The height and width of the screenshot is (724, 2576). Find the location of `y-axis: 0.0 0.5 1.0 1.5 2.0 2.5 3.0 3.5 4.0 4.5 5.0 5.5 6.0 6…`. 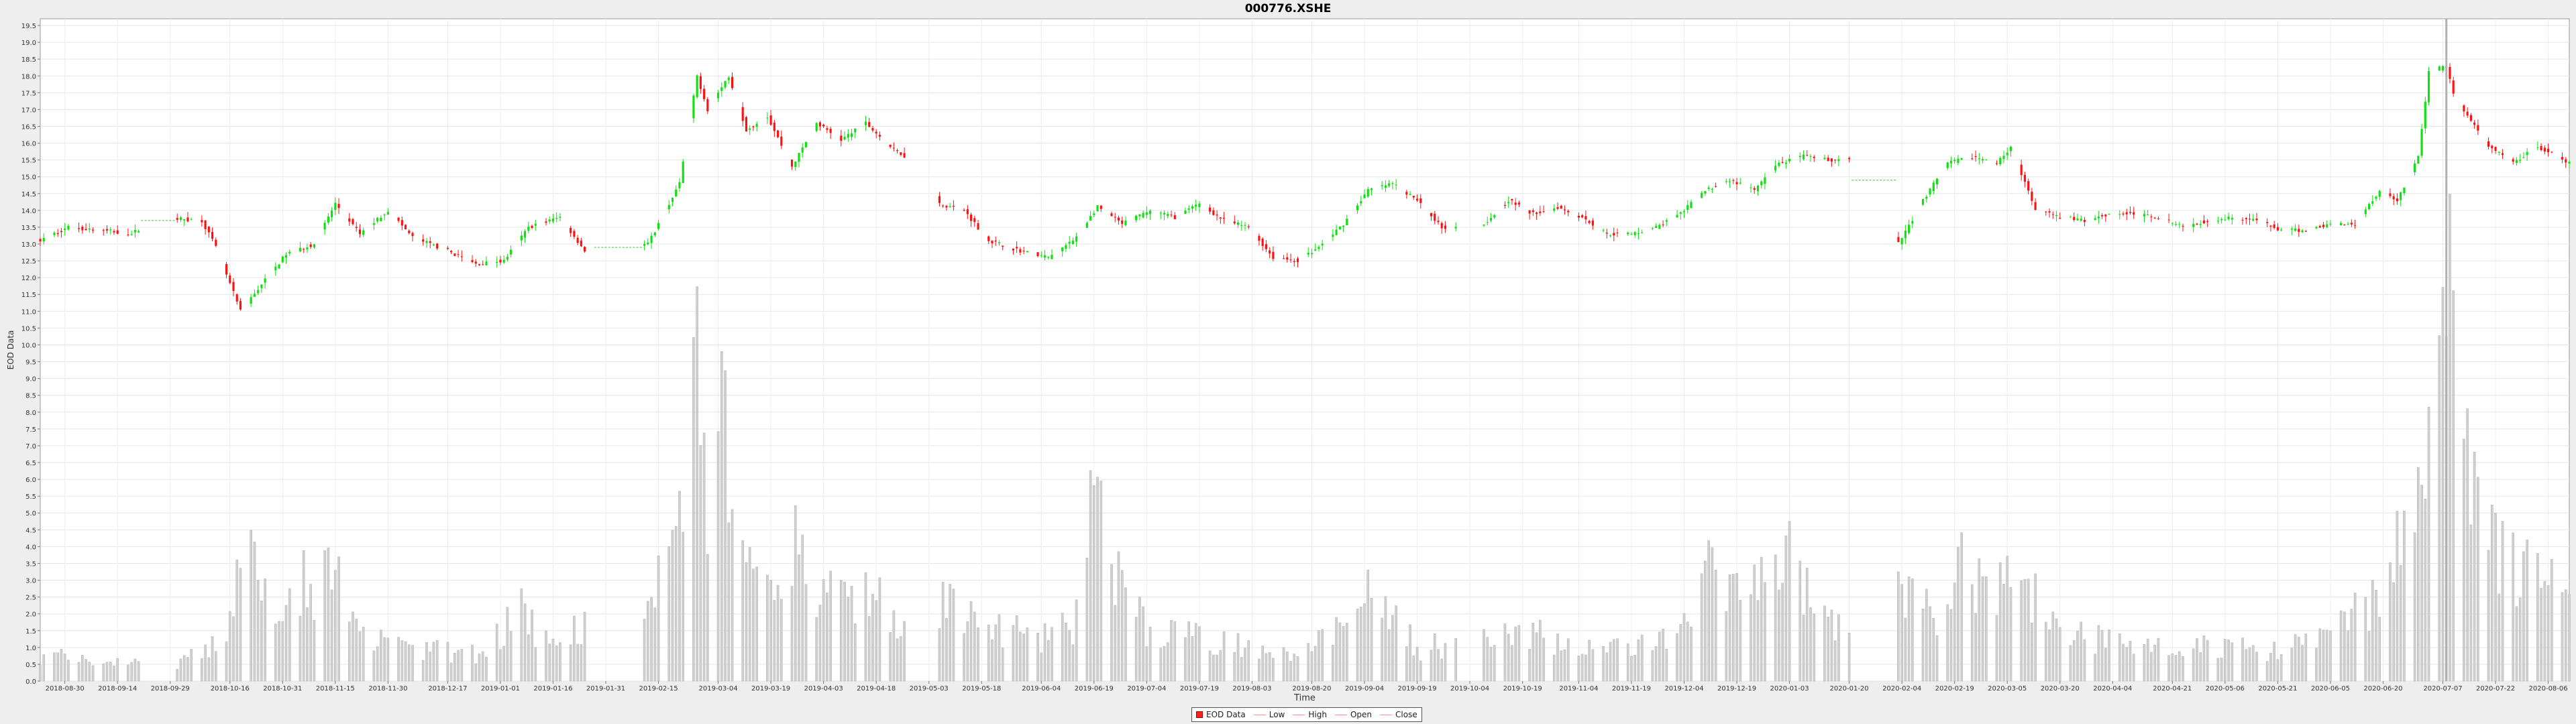

y-axis: 0.0 0.5 1.0 1.5 2.0 2.5 3.0 3.5 4.0 4.5 5.0 5.5 6.0 6… is located at coordinates (30, 354).